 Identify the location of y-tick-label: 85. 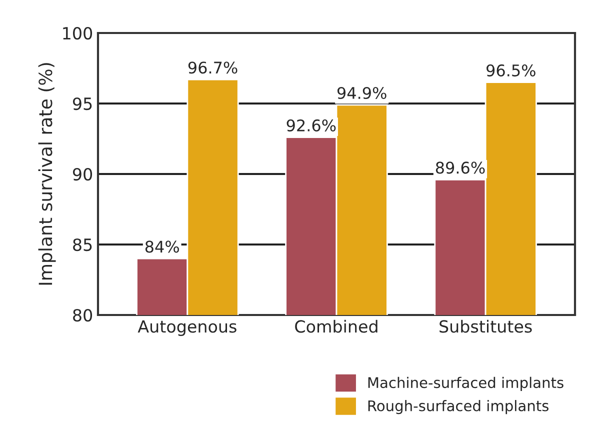
(82, 245).